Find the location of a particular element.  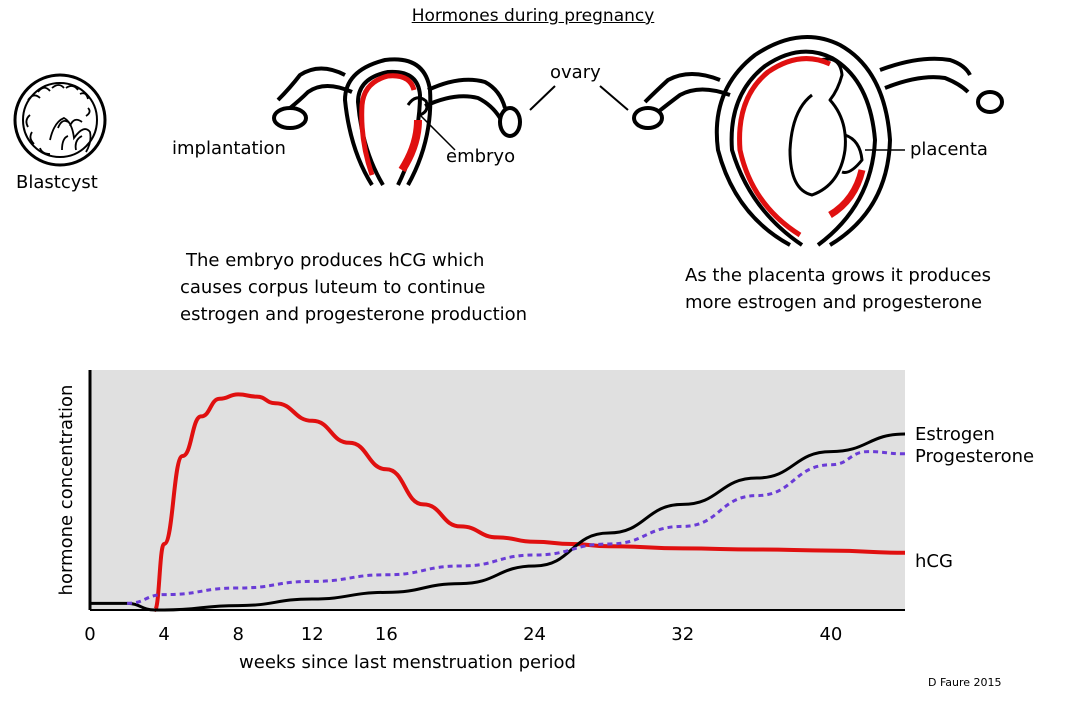

x-axis-label: weeks since last menstruation period is located at coordinates (407, 662).